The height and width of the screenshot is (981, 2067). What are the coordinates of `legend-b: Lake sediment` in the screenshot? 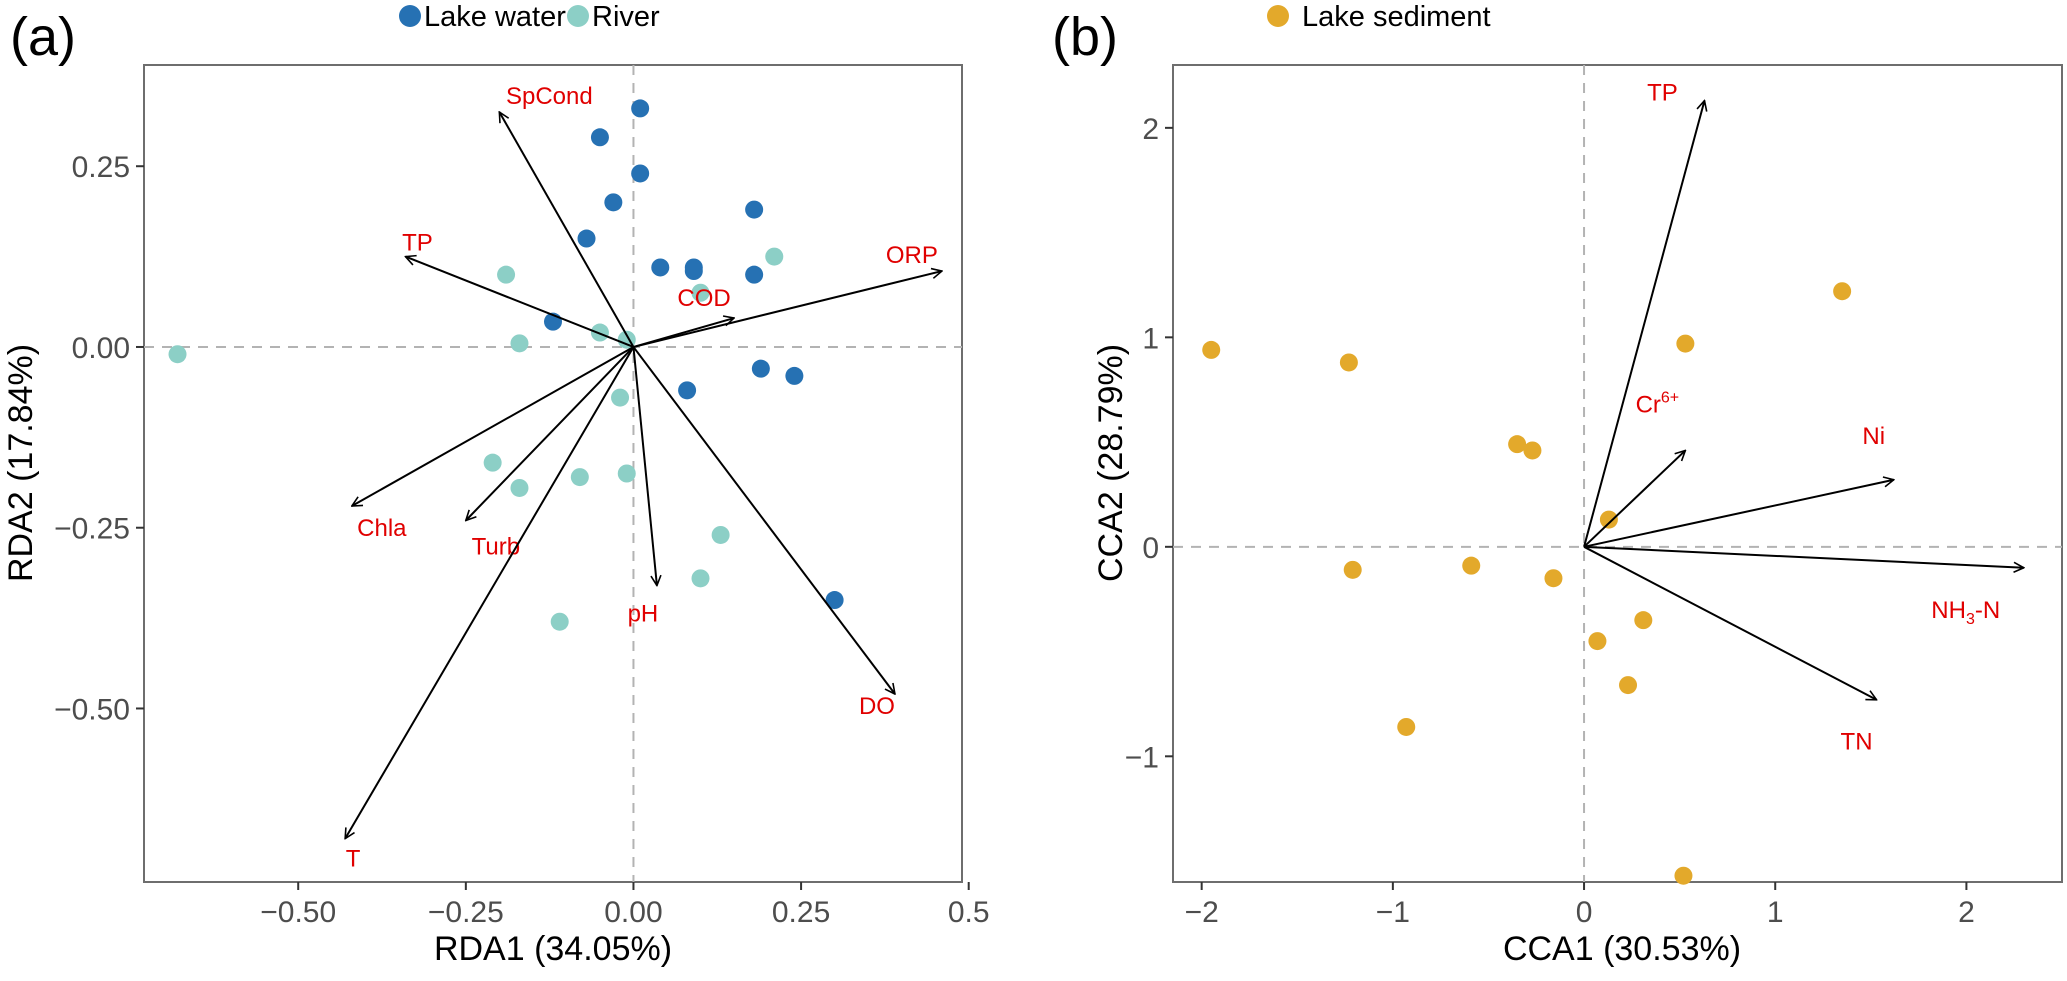 It's located at (1379, 17).